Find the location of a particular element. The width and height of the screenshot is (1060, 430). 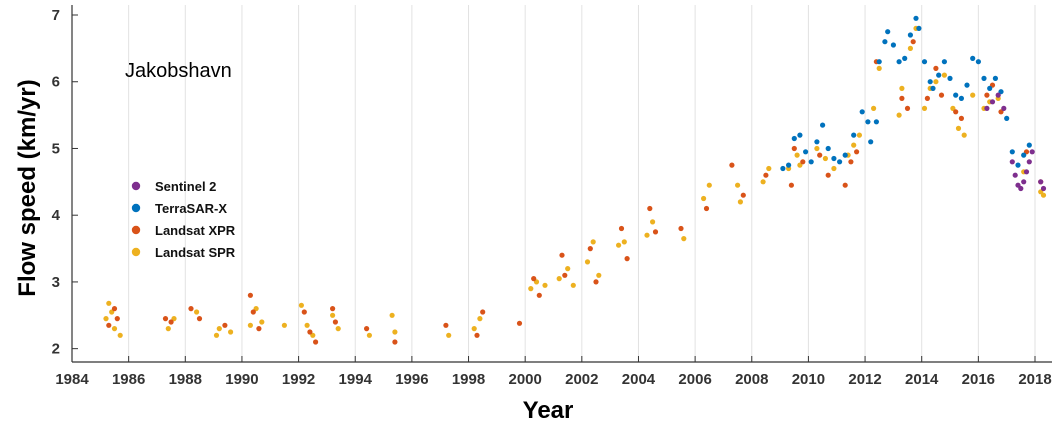

x-tick-label: 2018 is located at coordinates (1034, 379).